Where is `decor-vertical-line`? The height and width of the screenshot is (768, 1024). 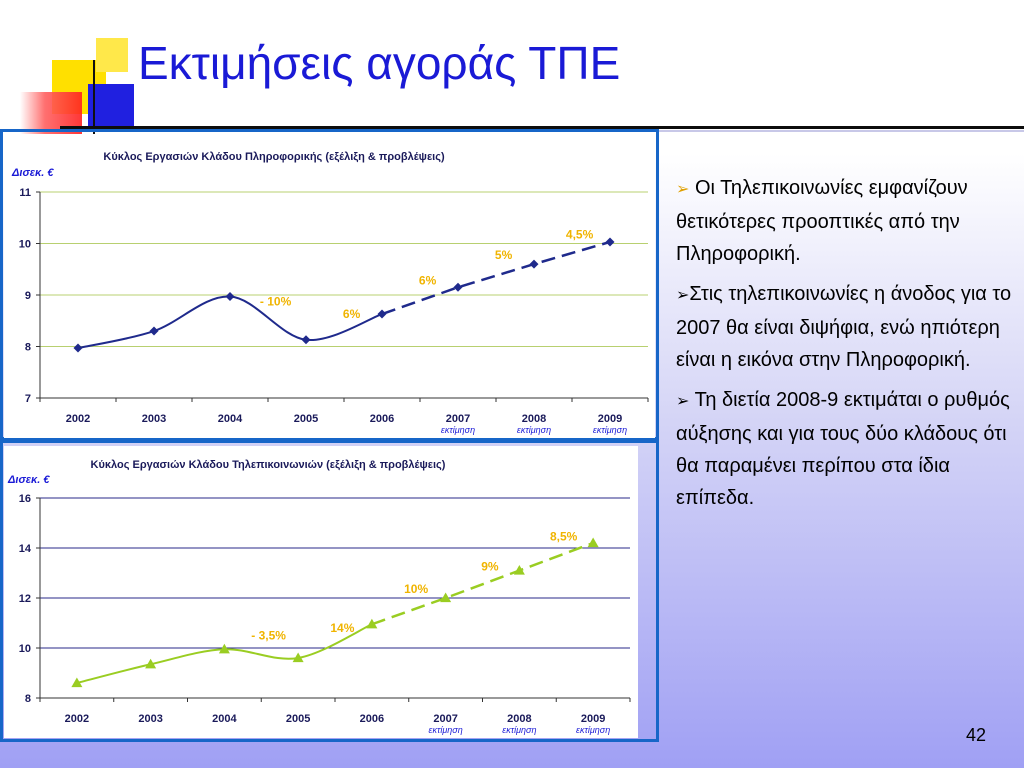
decor-vertical-line is located at coordinates (94, 99).